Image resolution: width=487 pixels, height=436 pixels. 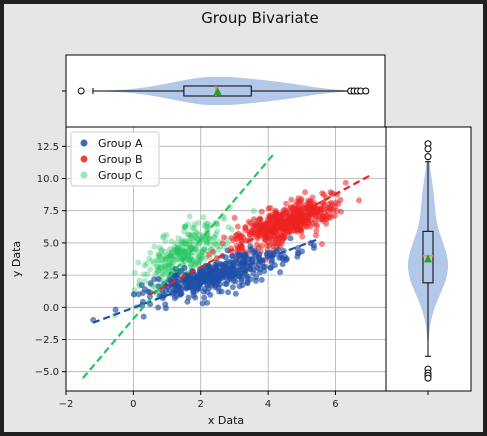 What do you see at coordinates (51, 308) in the screenshot?
I see `y-tick-label: 0.0` at bounding box center [51, 308].